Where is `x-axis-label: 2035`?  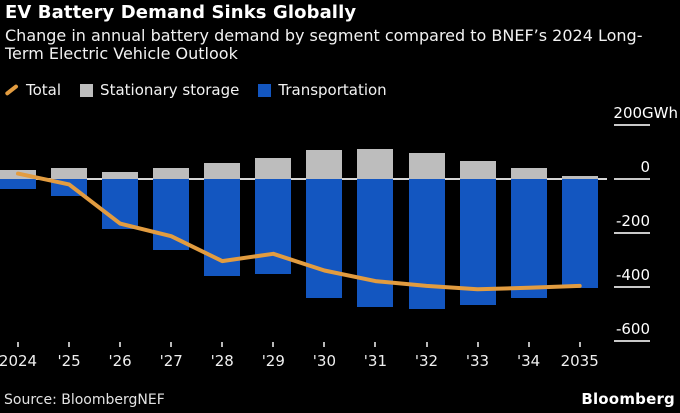
x-axis-label: 2035 is located at coordinates (579, 361).